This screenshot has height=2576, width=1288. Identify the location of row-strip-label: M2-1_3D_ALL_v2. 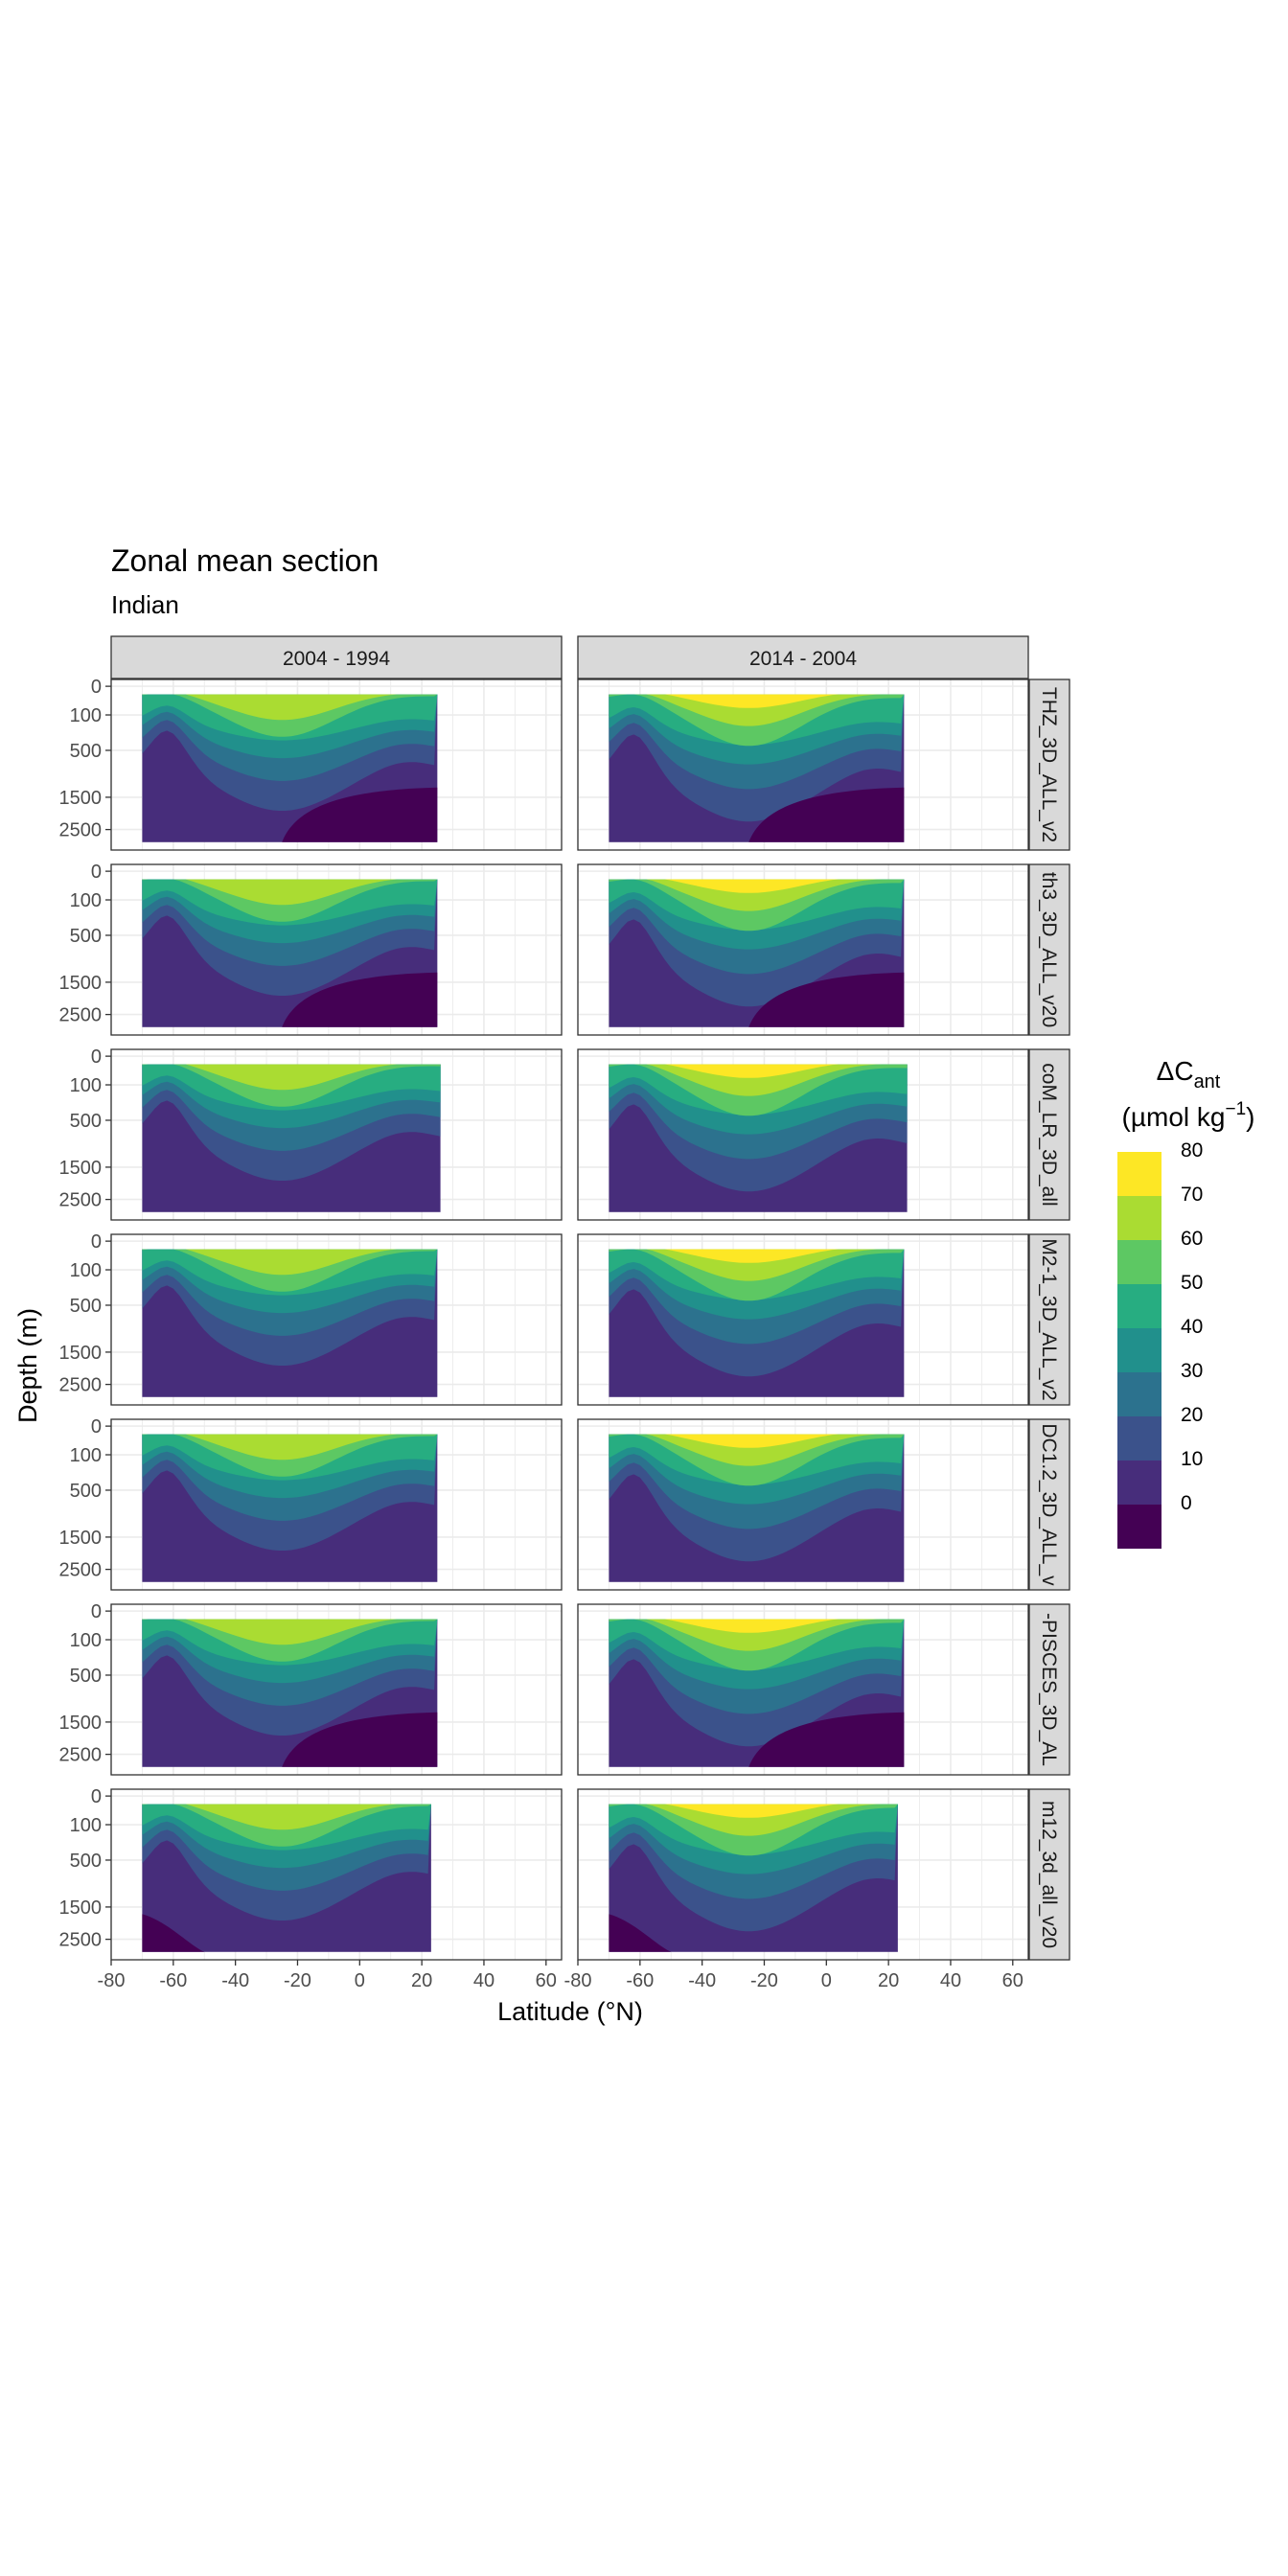
(1049, 1319).